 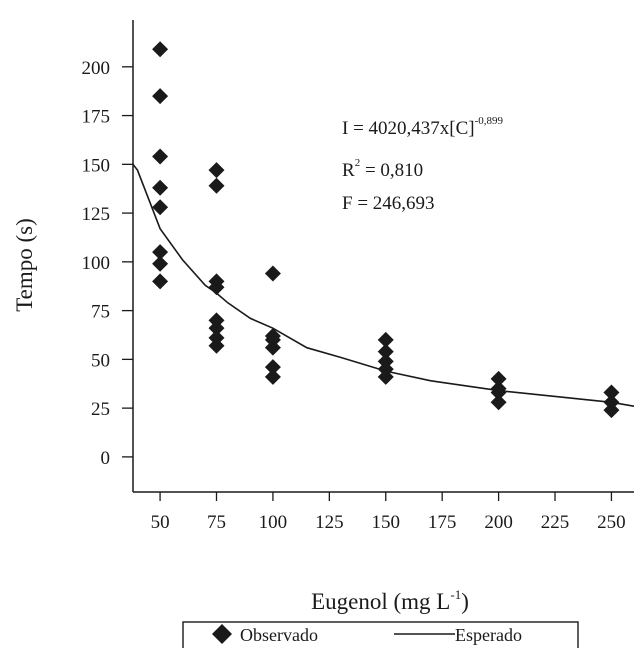 What do you see at coordinates (96, 263) in the screenshot?
I see `y-tick-label: 100` at bounding box center [96, 263].